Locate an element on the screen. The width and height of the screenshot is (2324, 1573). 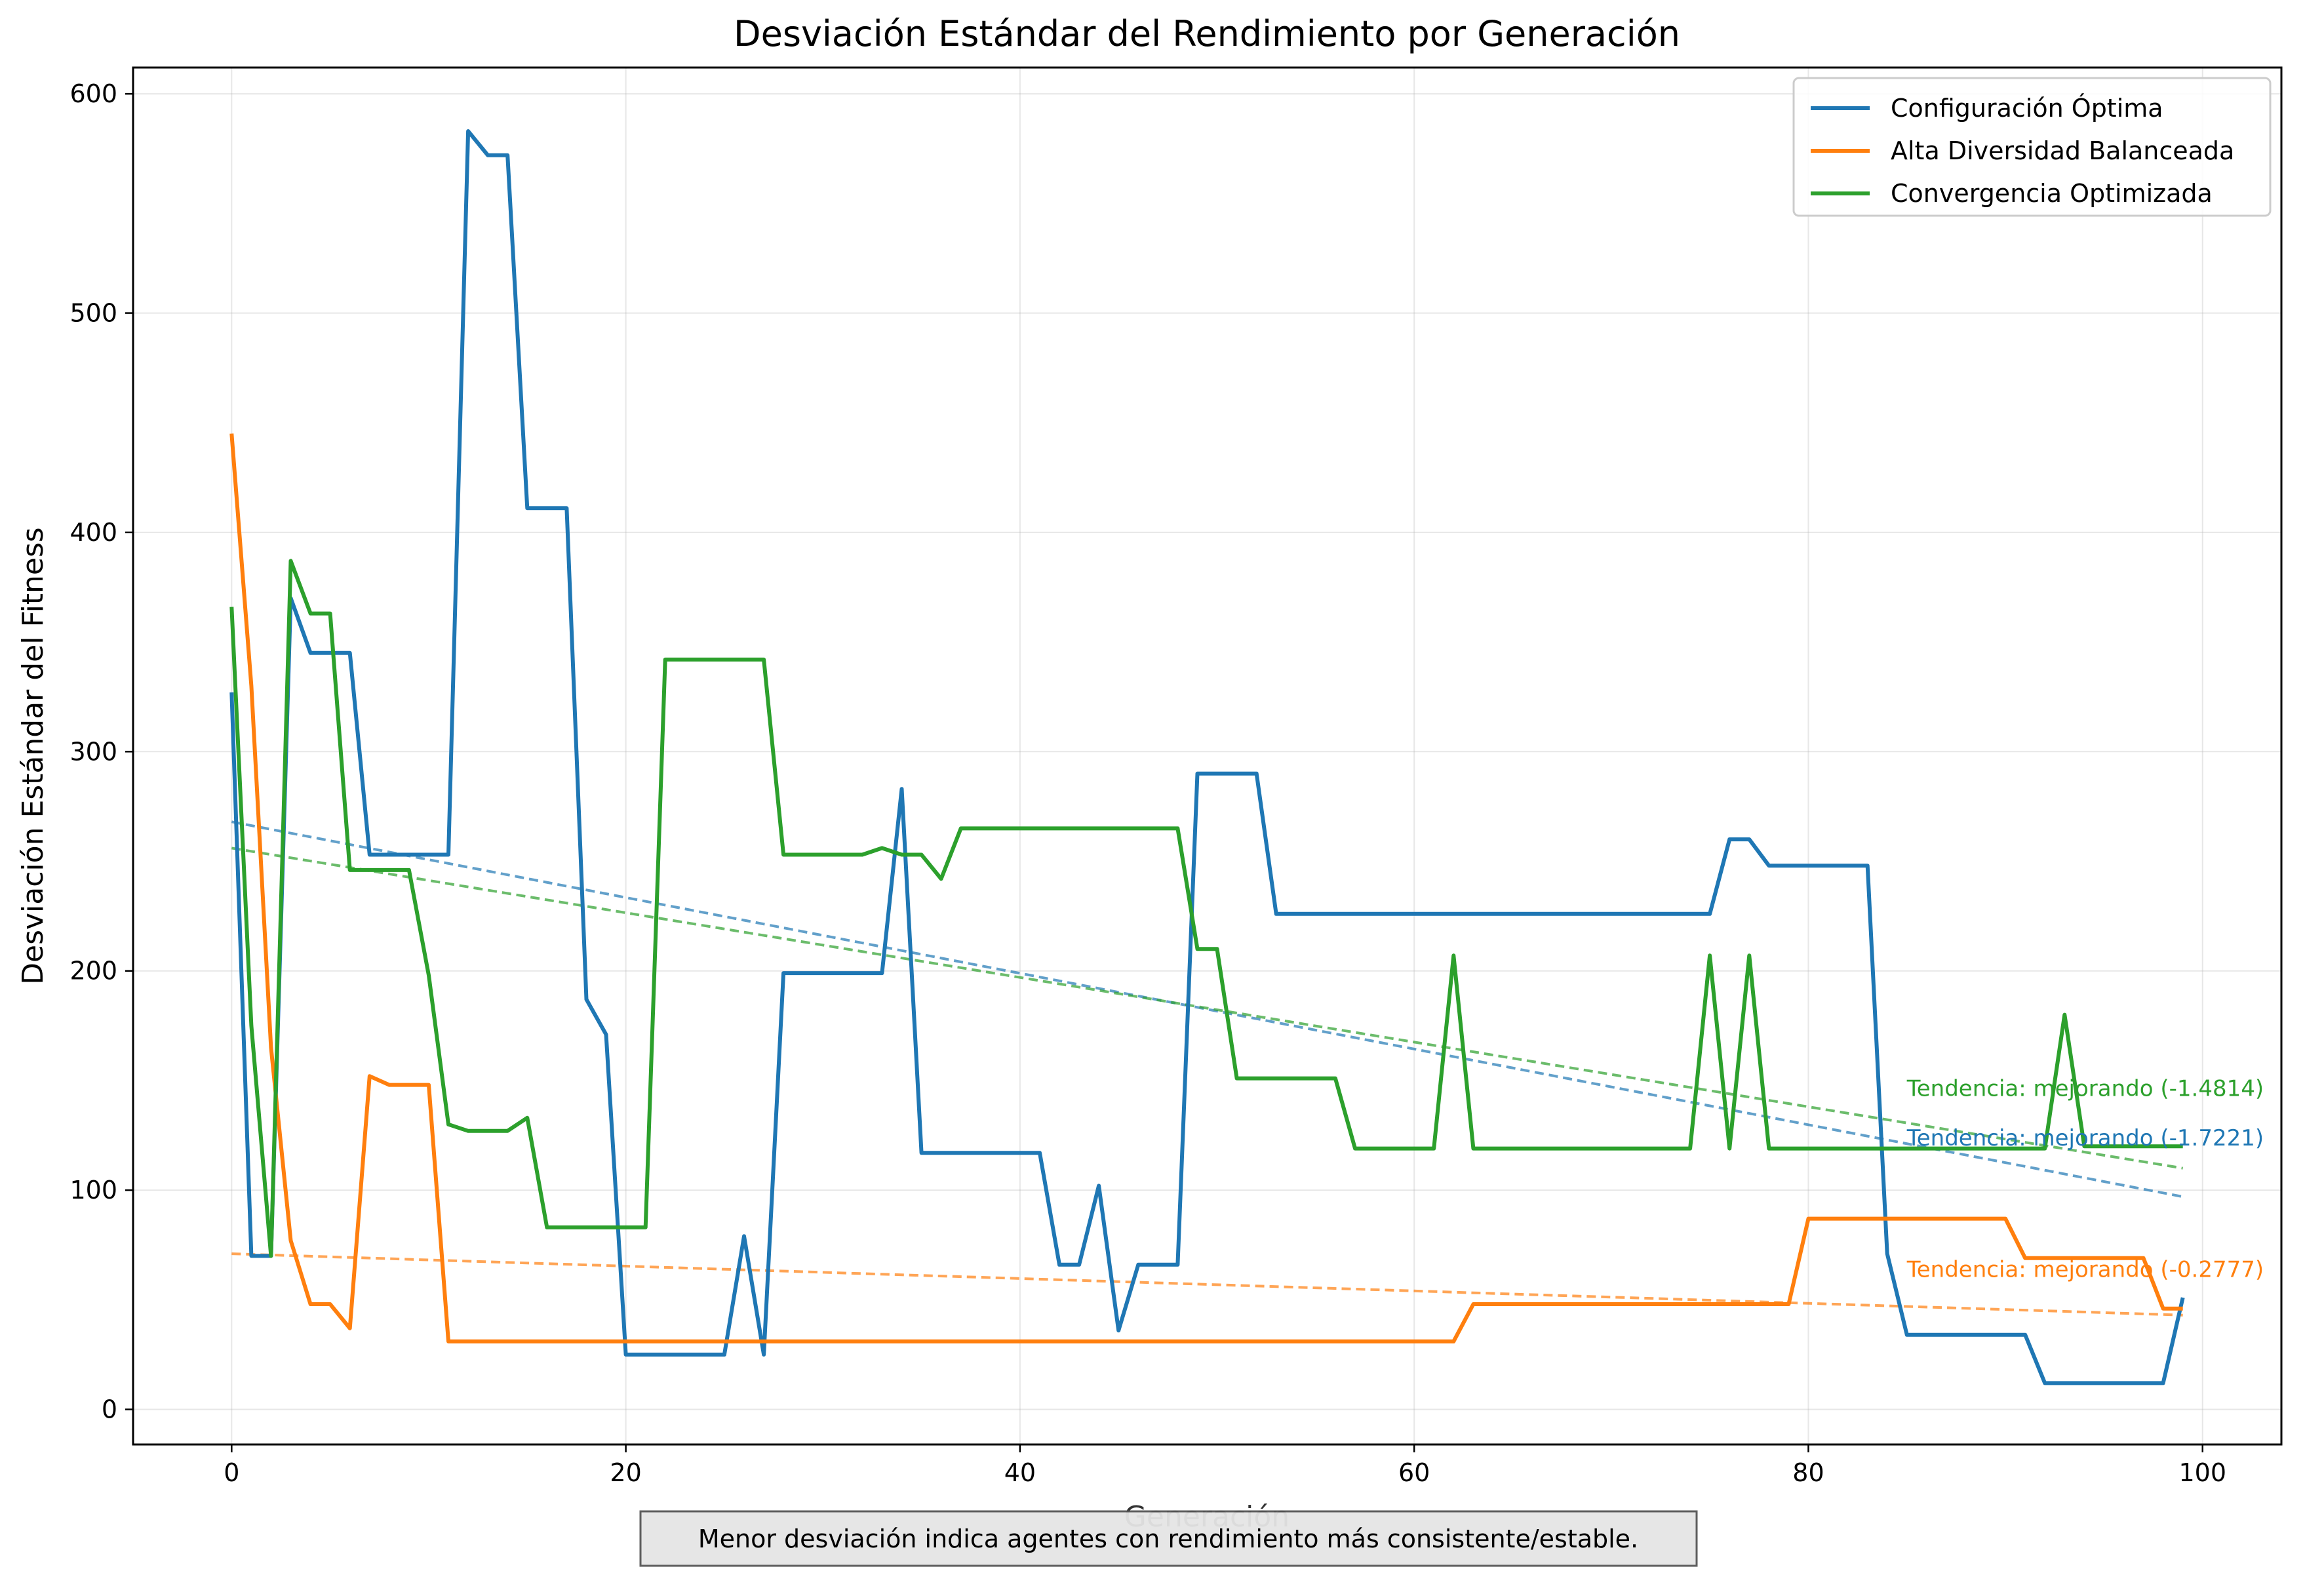
y-tick-label: 200 is located at coordinates (93, 971).